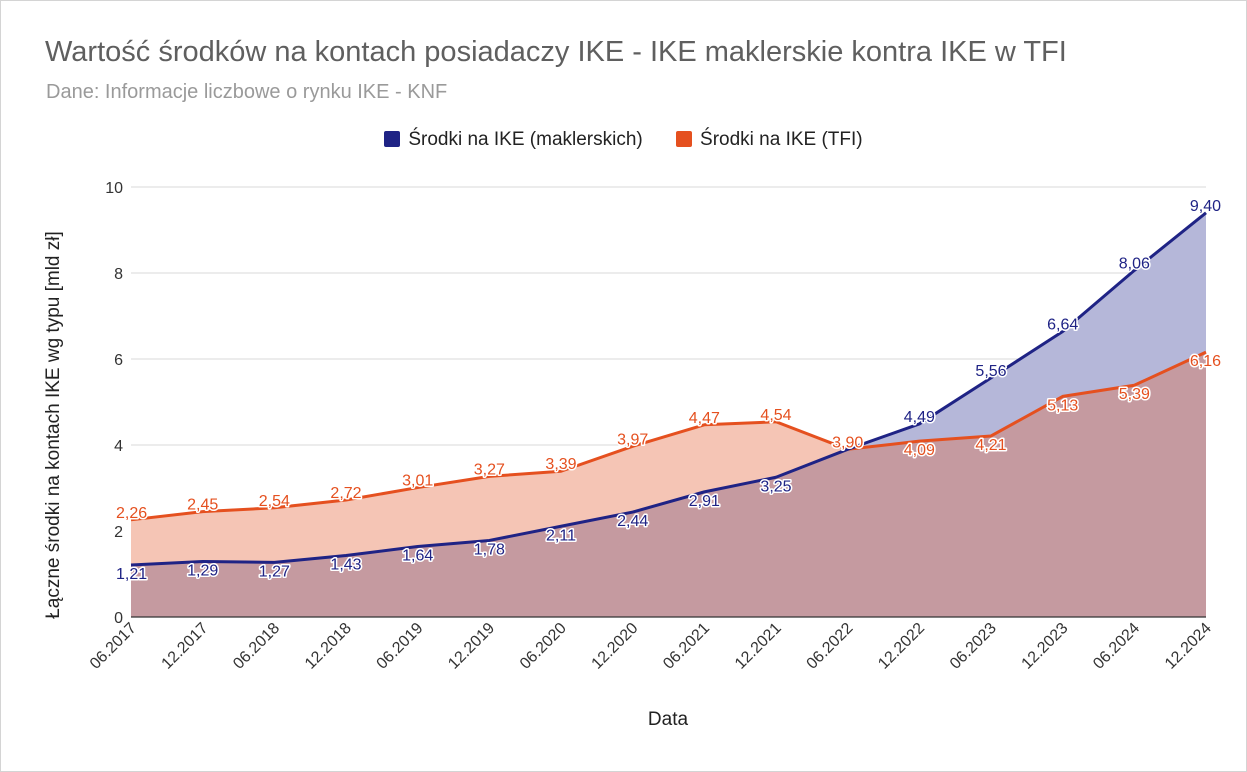  I want to click on x-tick-label: 06.2023, so click(973, 646).